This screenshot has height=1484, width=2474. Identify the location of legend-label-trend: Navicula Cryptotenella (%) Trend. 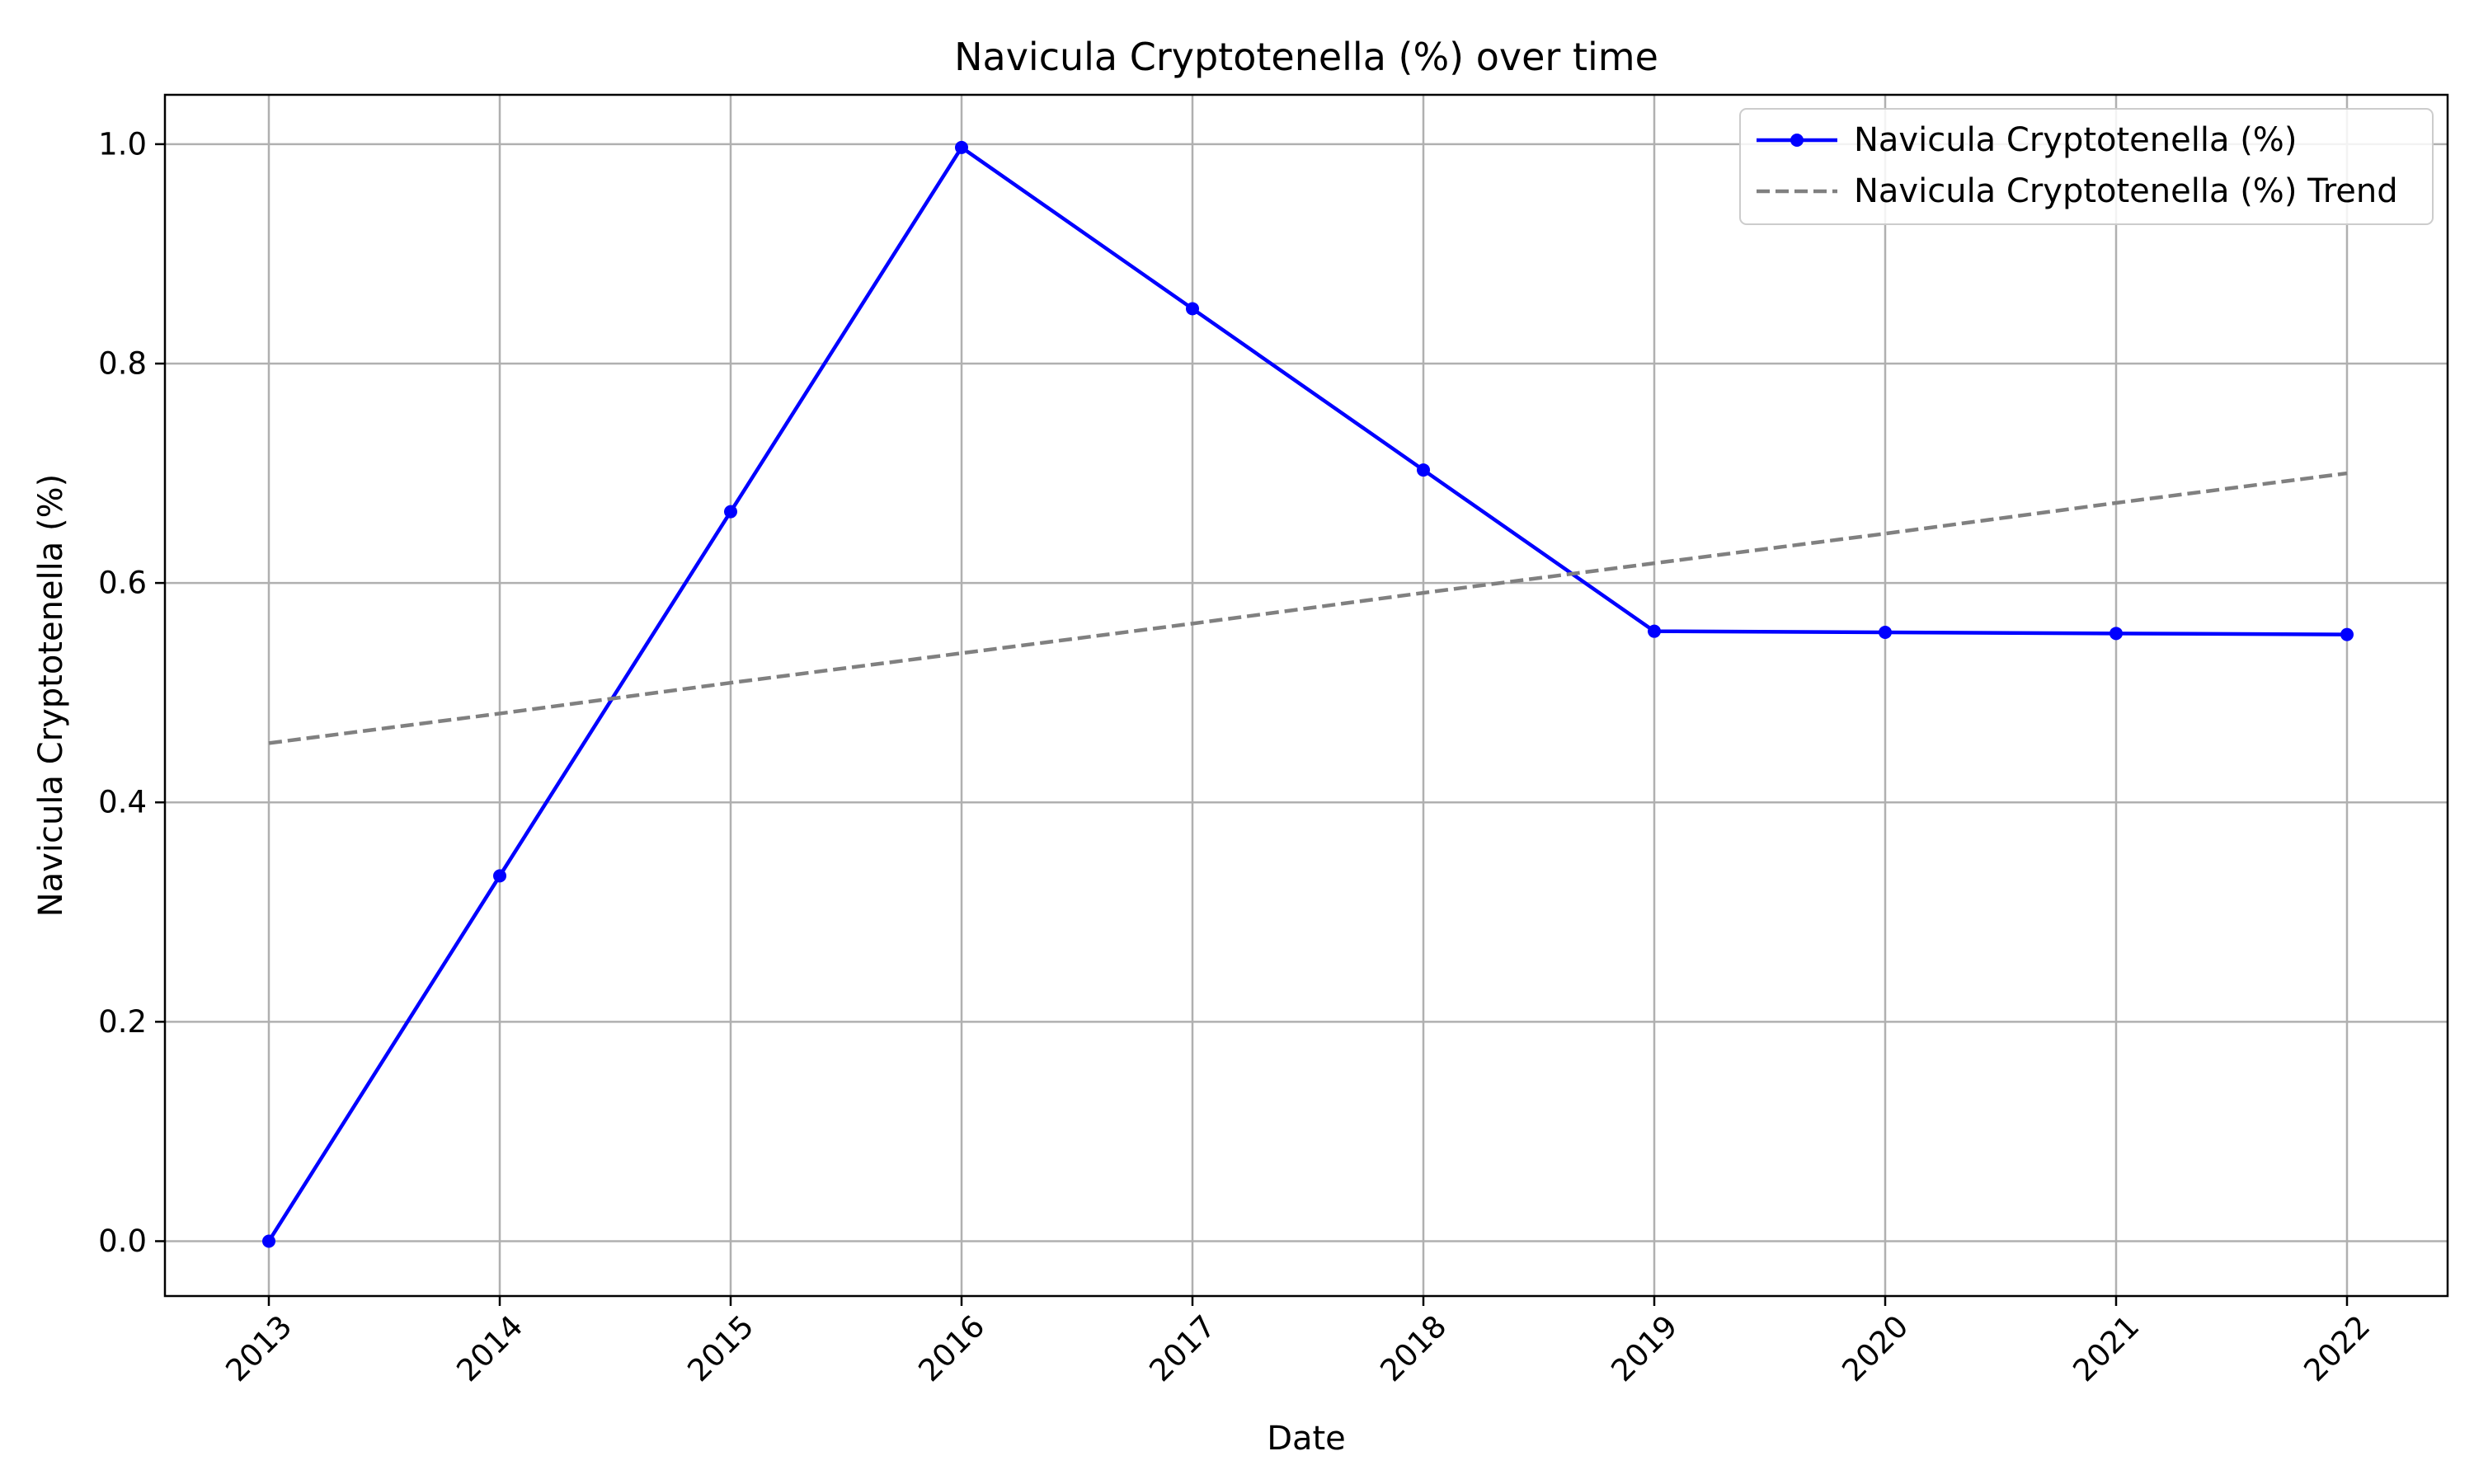
(2126, 191).